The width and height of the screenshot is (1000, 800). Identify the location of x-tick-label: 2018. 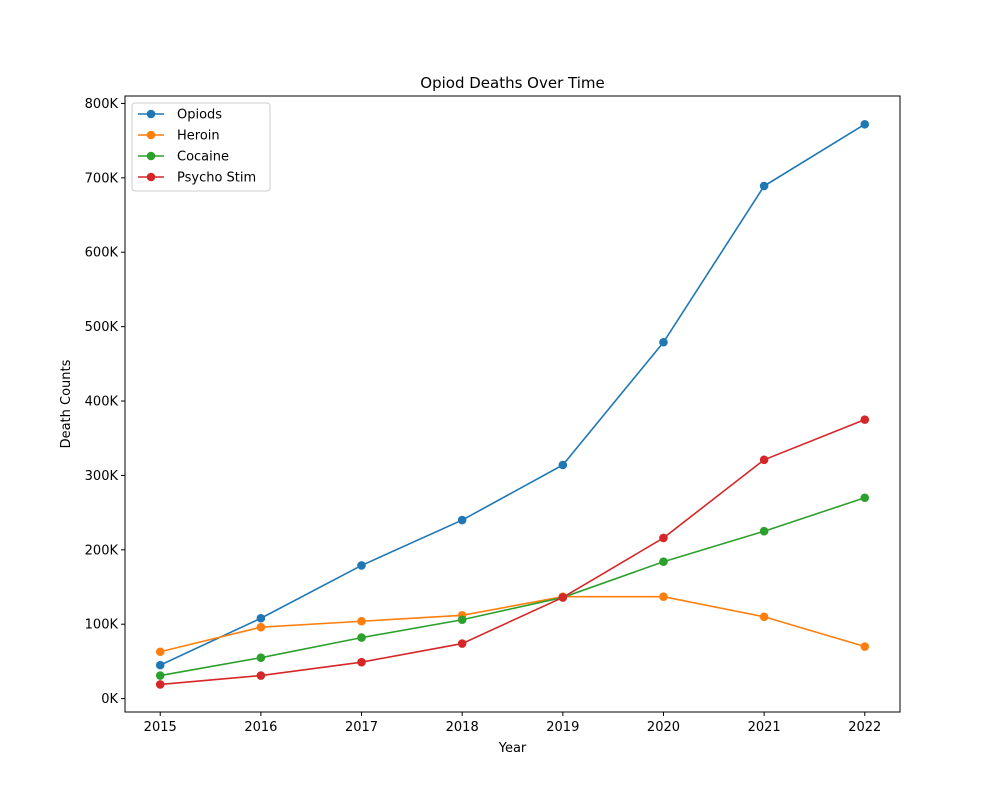
(462, 727).